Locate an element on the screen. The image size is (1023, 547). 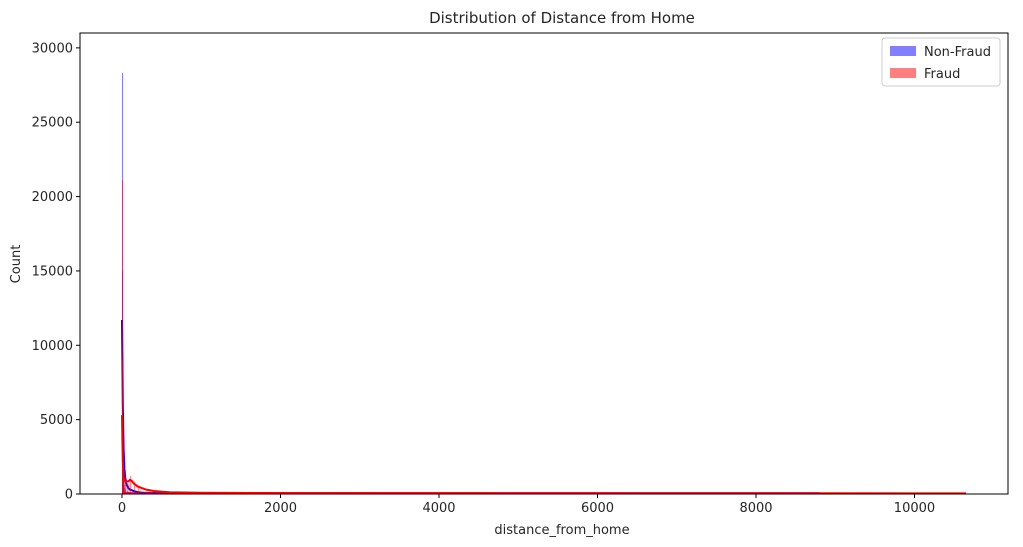
x-tick-label: 8000 is located at coordinates (755, 508).